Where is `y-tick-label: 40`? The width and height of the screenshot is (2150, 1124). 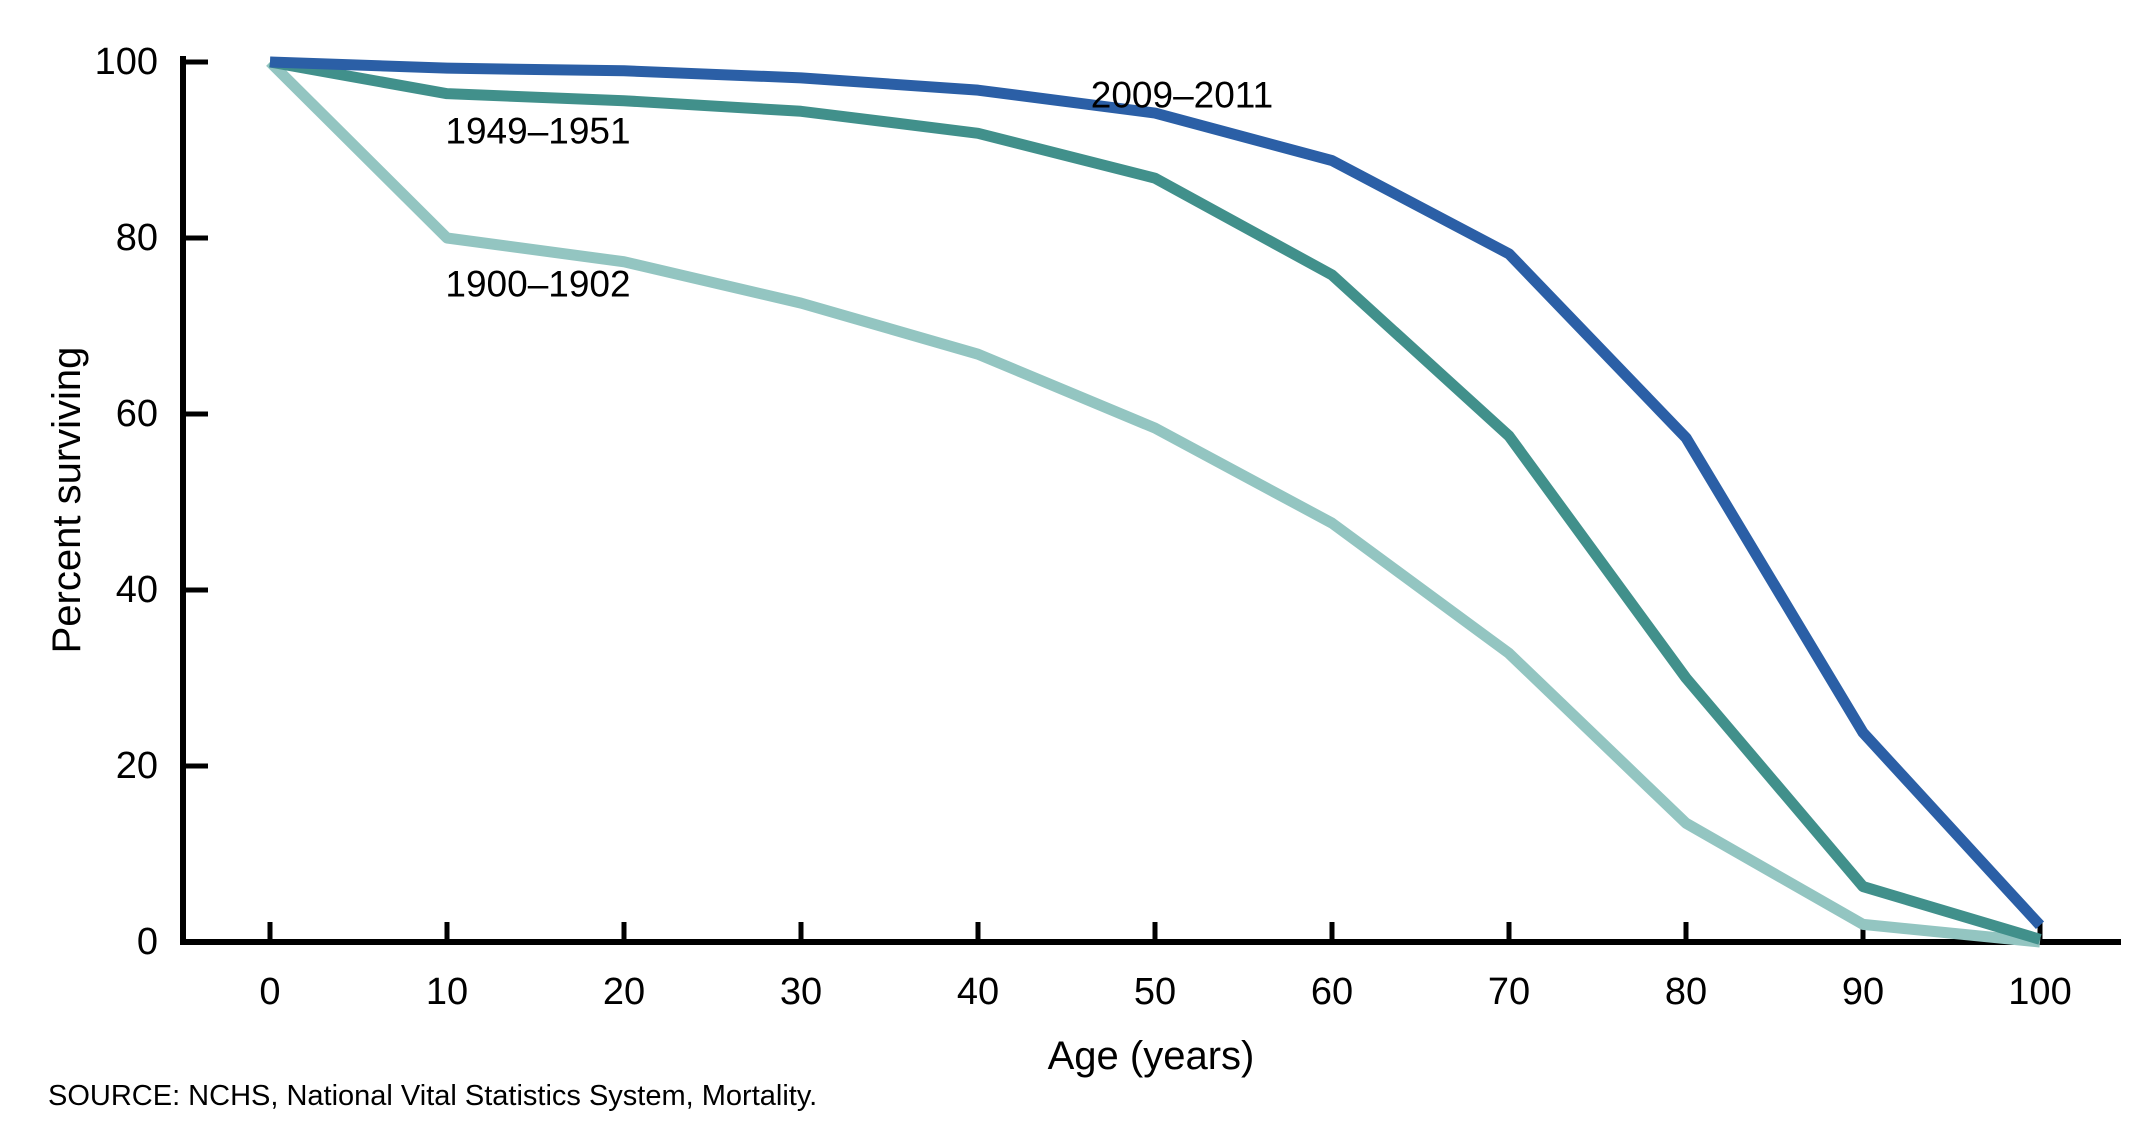 y-tick-label: 40 is located at coordinates (137, 590).